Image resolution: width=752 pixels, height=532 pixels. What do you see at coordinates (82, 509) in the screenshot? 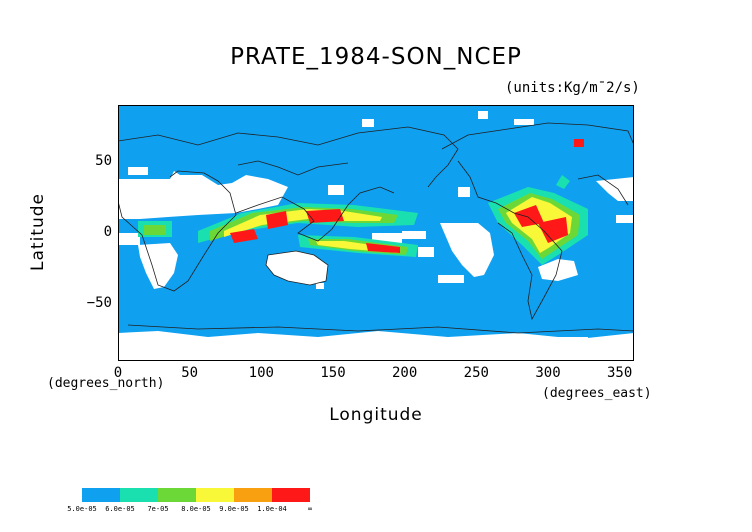
I see `colorbar-label: 5.0e-05` at bounding box center [82, 509].